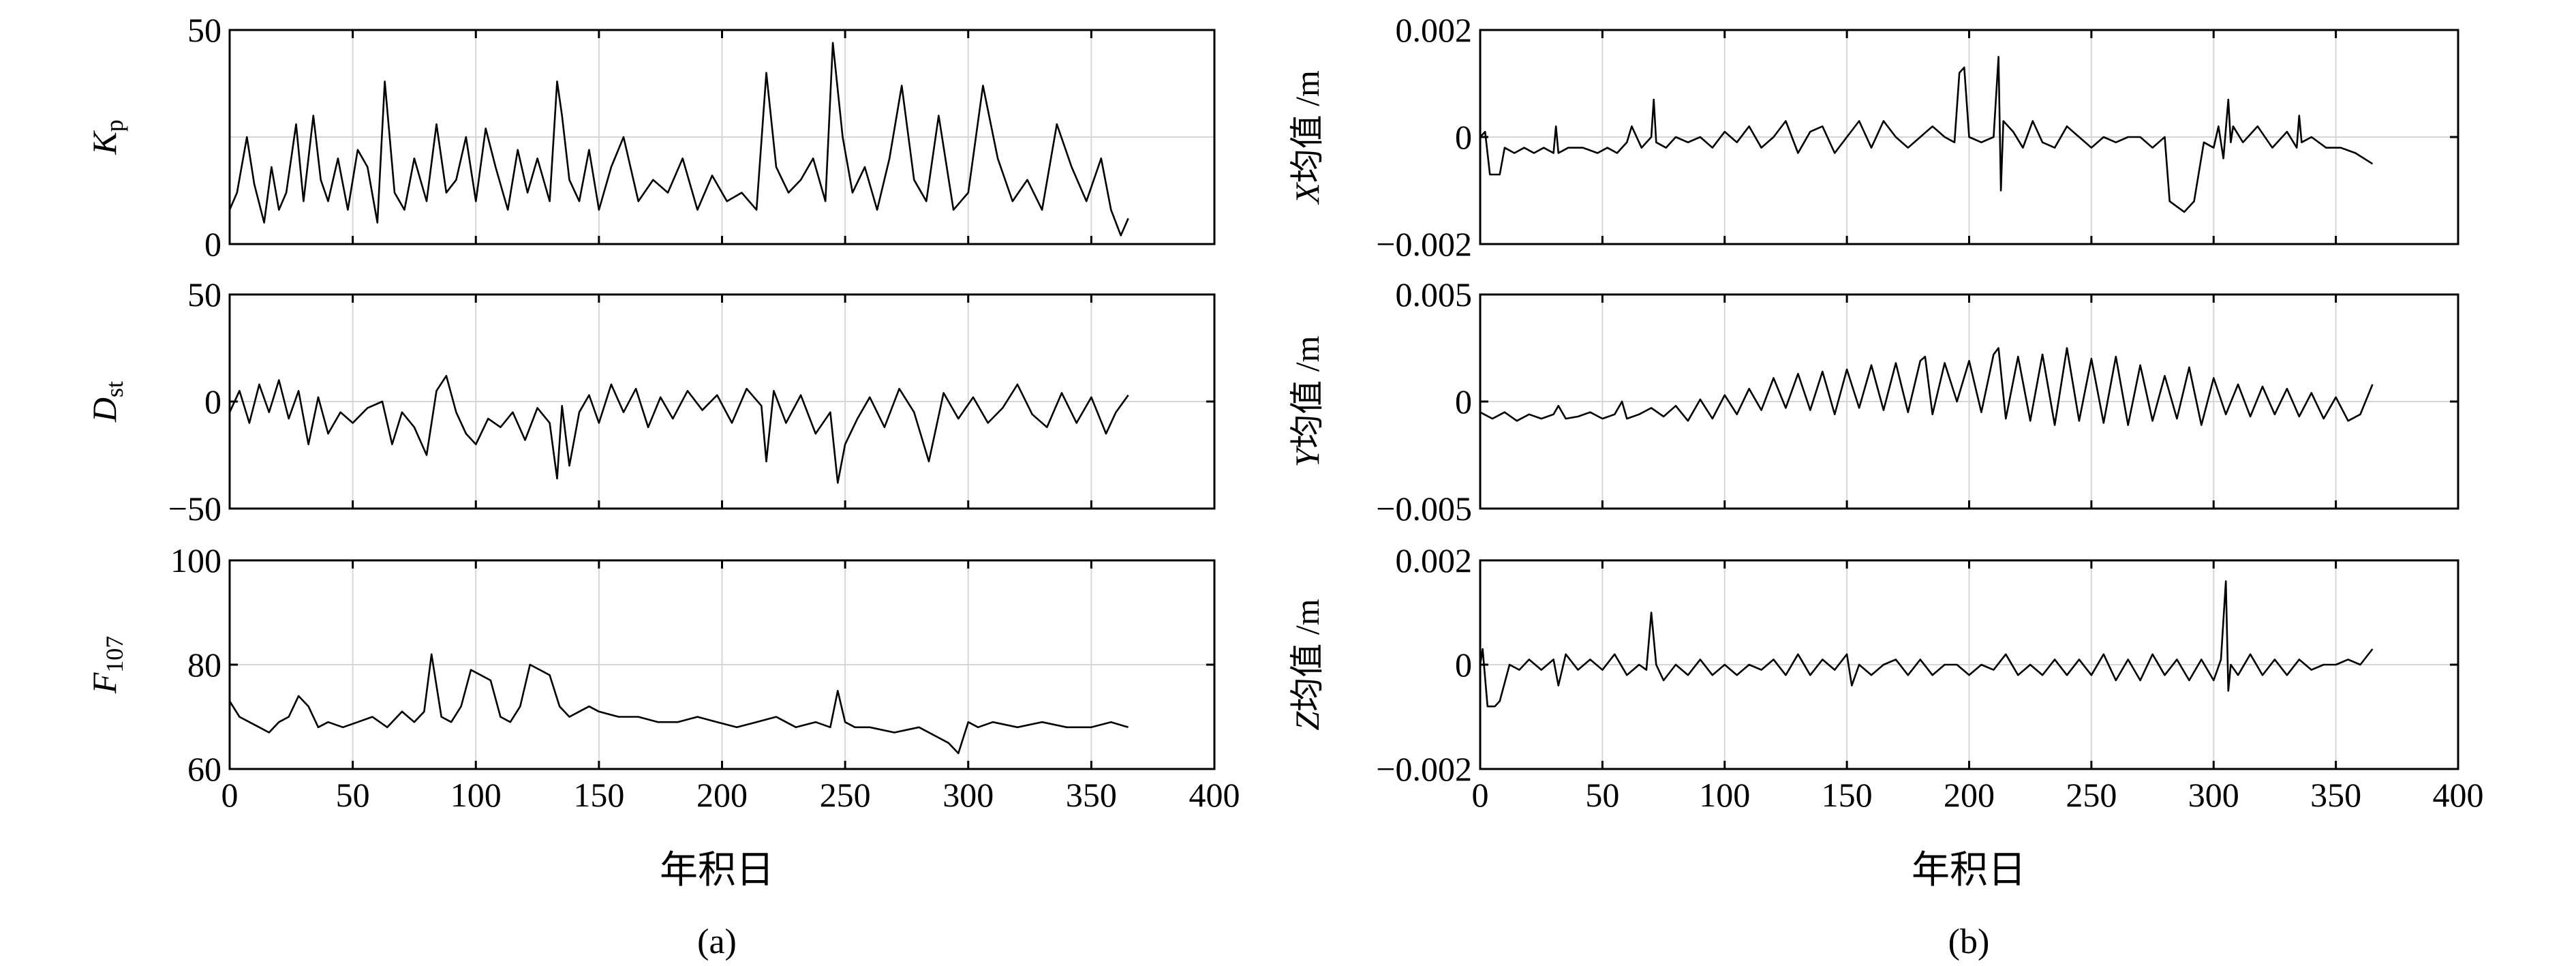 This screenshot has height=966, width=2576. I want to click on y-axis-title-main: D, so click(104, 410).